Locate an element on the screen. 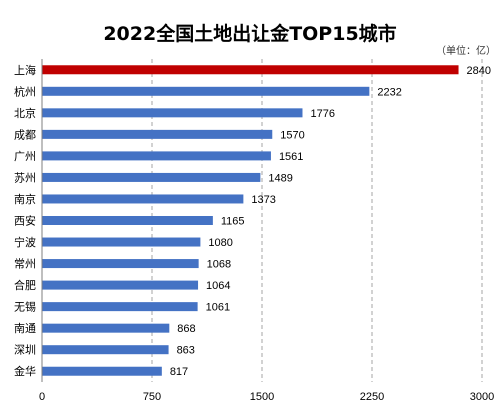 This screenshot has width=500, height=407. value-label: 1776 is located at coordinates (322, 114).